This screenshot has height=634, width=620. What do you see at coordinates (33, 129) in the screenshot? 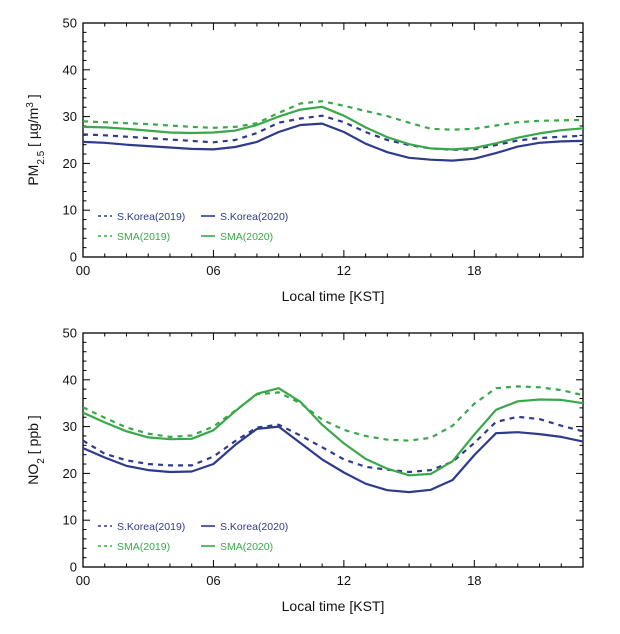
I see `y-axis-title-unit: [ µg/m` at bounding box center [33, 129].